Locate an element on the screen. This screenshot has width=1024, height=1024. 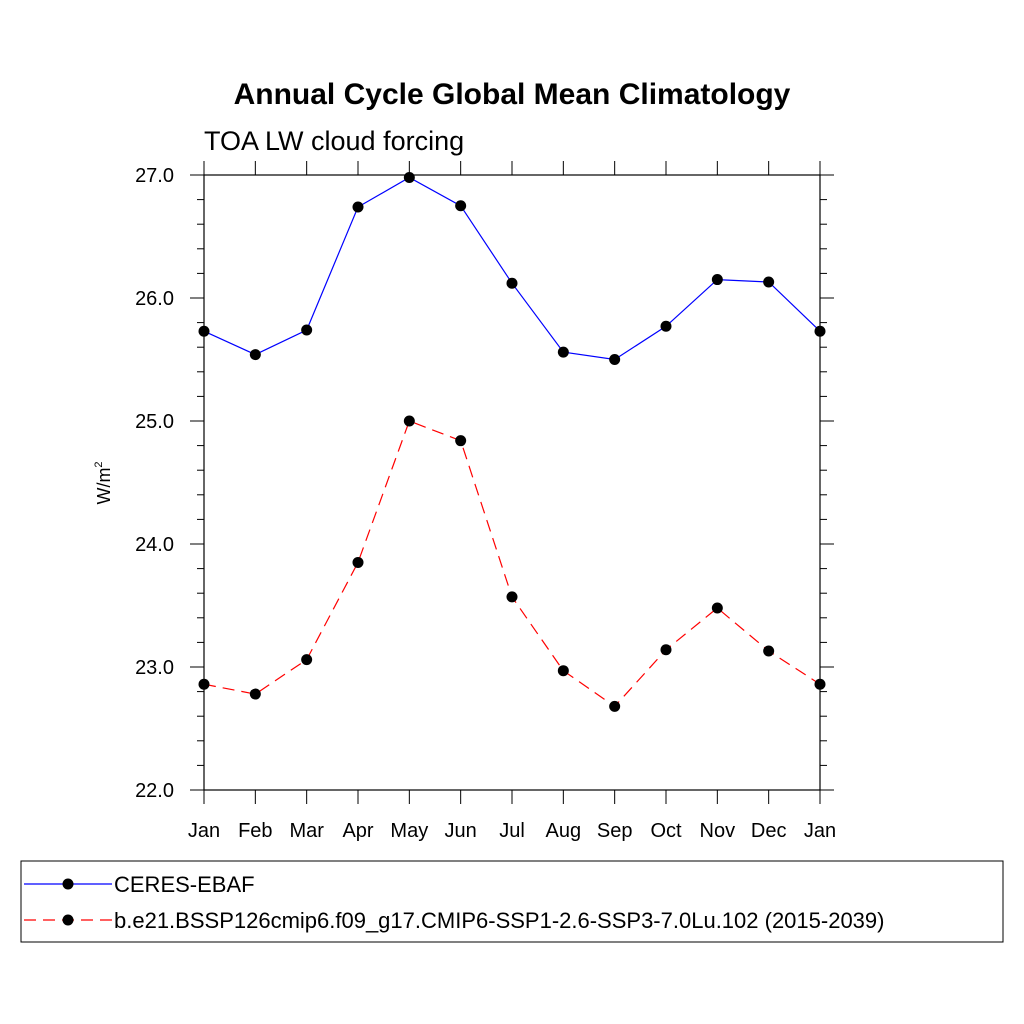
series-line is located at coordinates (512, 268).